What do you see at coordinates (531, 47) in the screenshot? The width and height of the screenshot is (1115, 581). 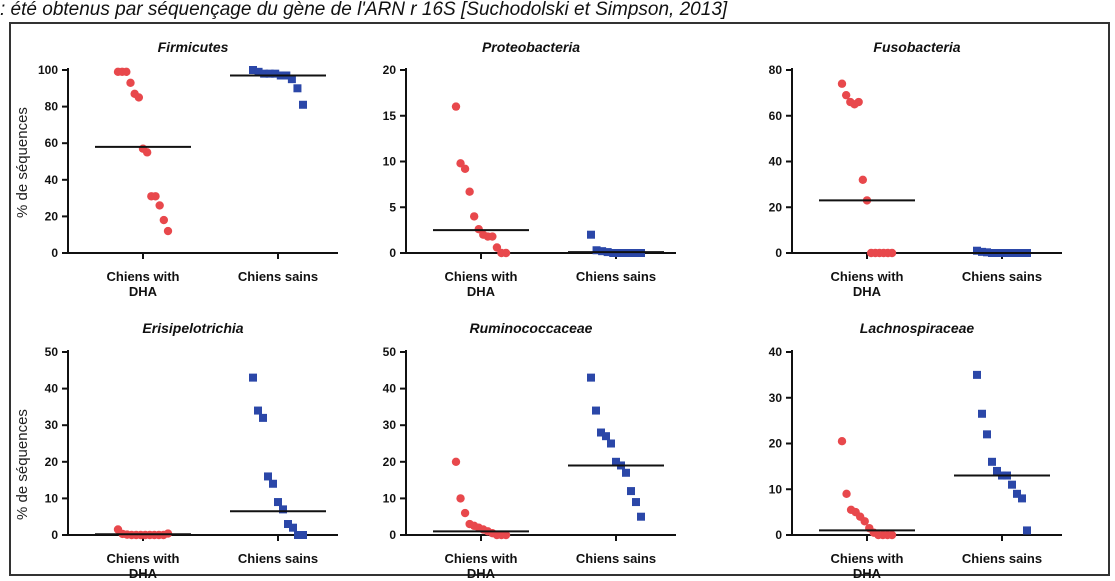 I see `panel-title: Proteobacteria` at bounding box center [531, 47].